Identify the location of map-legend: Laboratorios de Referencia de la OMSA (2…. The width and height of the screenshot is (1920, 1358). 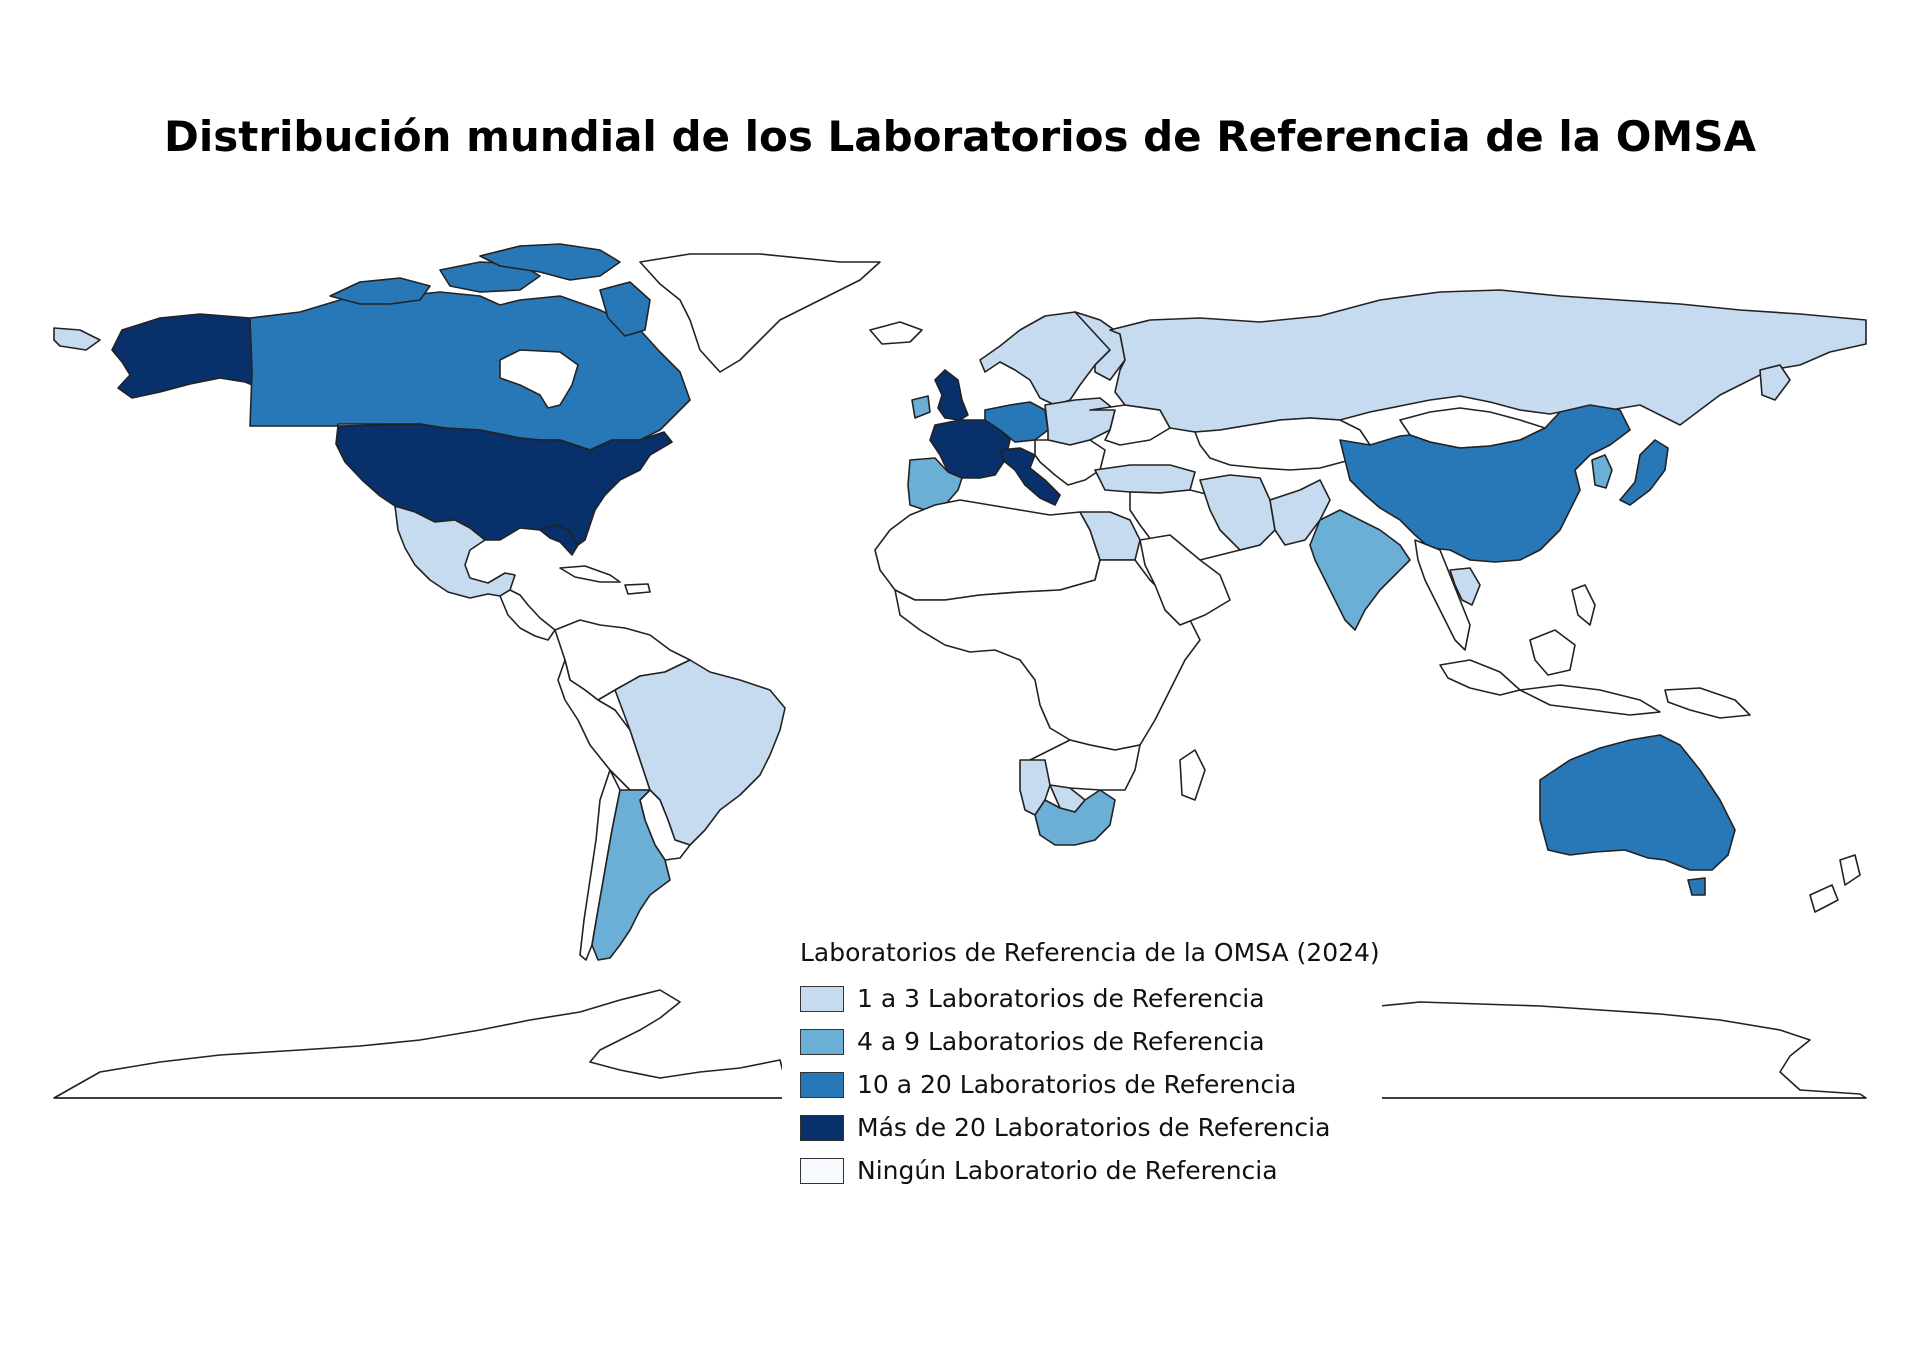
(1082, 1060).